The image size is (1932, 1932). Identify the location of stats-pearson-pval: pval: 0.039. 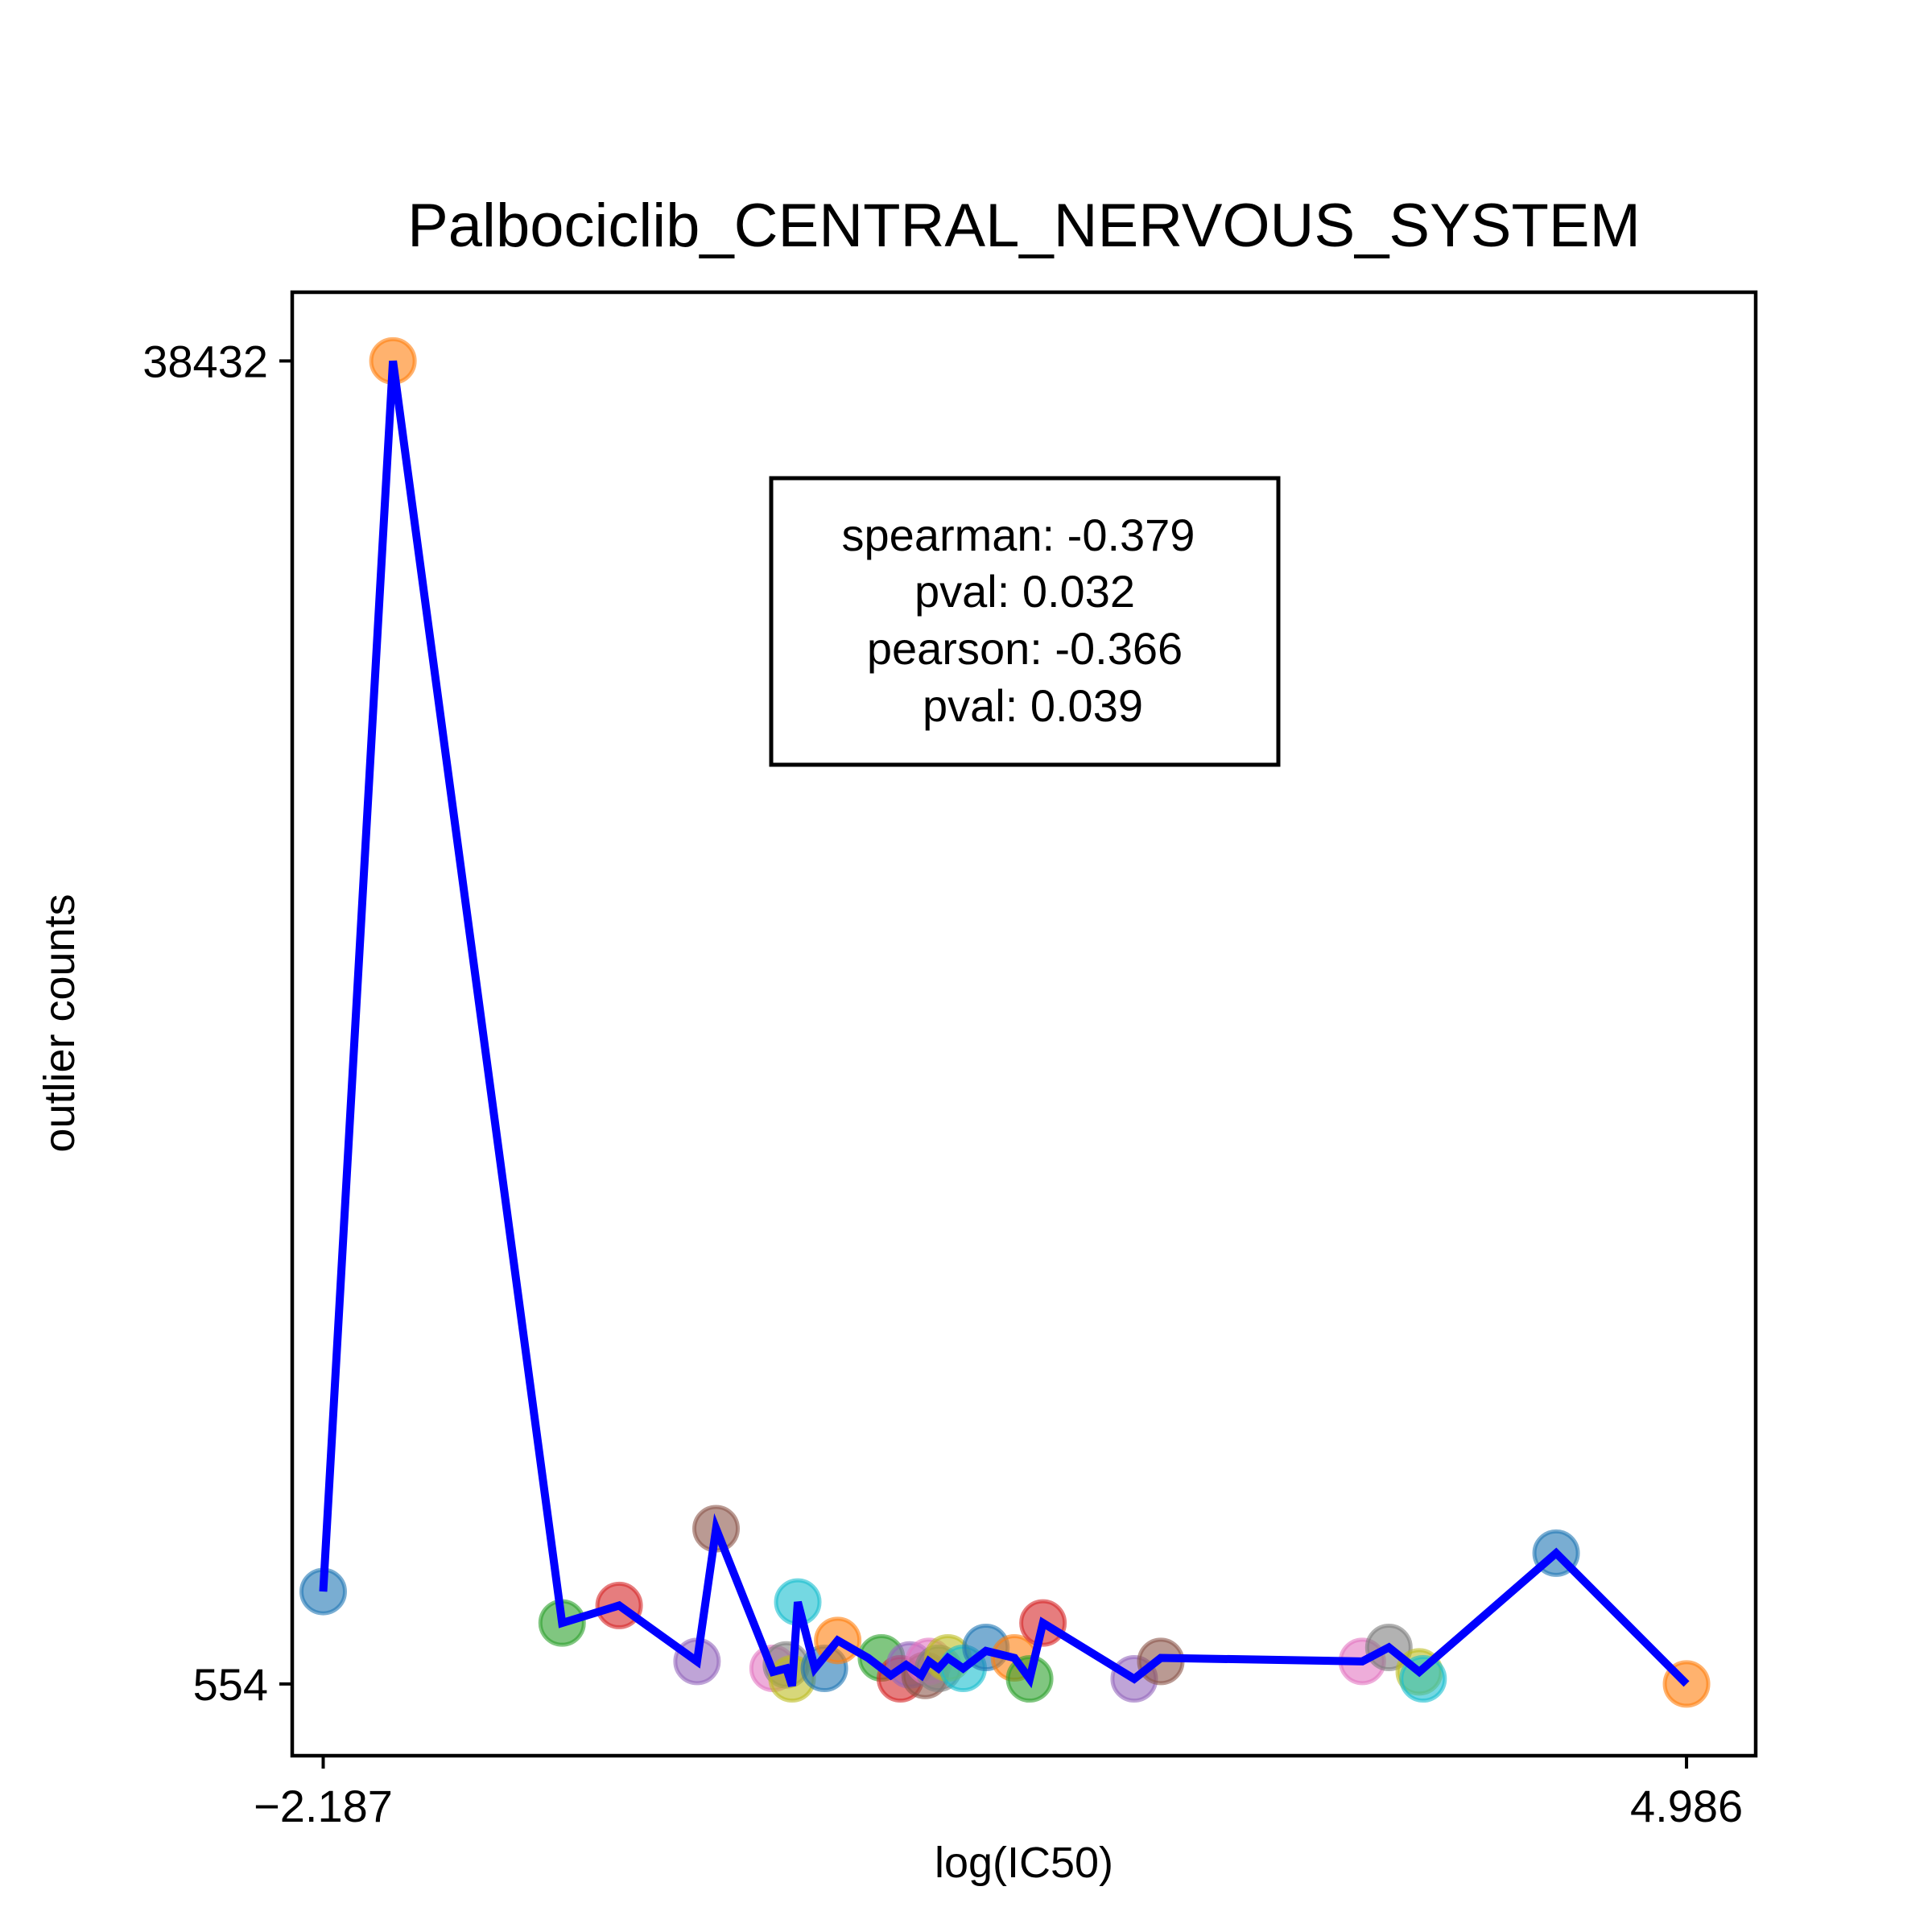
(1033, 705).